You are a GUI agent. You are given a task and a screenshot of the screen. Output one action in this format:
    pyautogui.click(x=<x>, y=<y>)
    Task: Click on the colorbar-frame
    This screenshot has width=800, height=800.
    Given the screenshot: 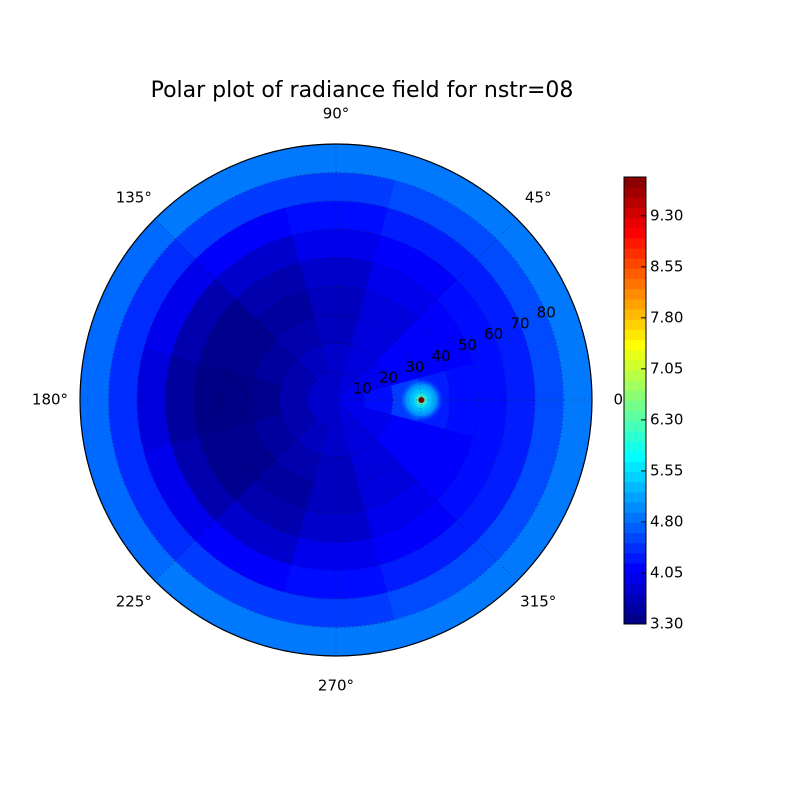 What is the action you would take?
    pyautogui.click(x=635, y=400)
    